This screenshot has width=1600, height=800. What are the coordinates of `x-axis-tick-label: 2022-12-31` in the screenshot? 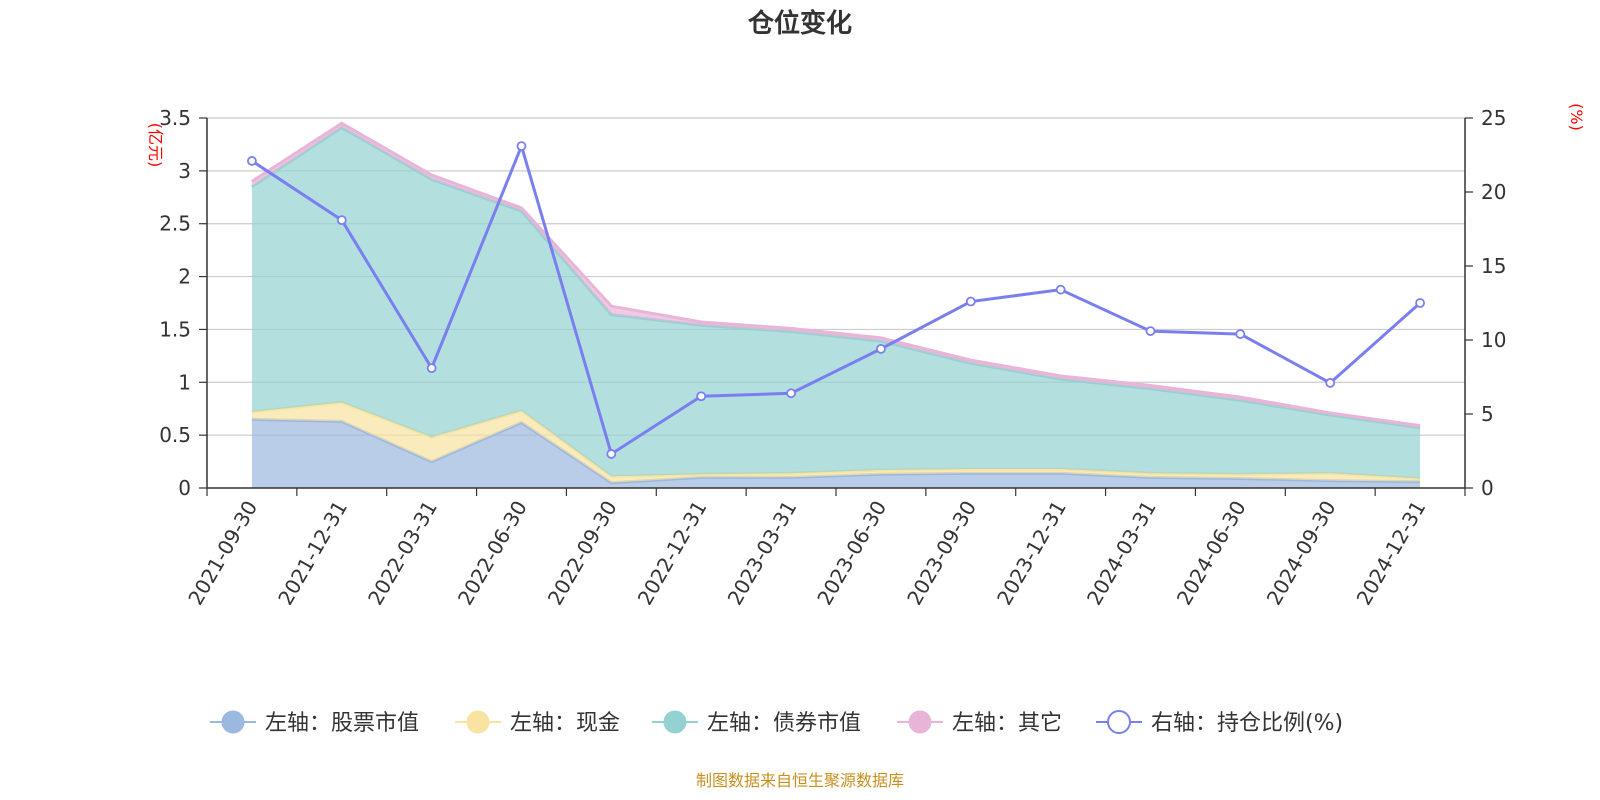 It's located at (672, 553).